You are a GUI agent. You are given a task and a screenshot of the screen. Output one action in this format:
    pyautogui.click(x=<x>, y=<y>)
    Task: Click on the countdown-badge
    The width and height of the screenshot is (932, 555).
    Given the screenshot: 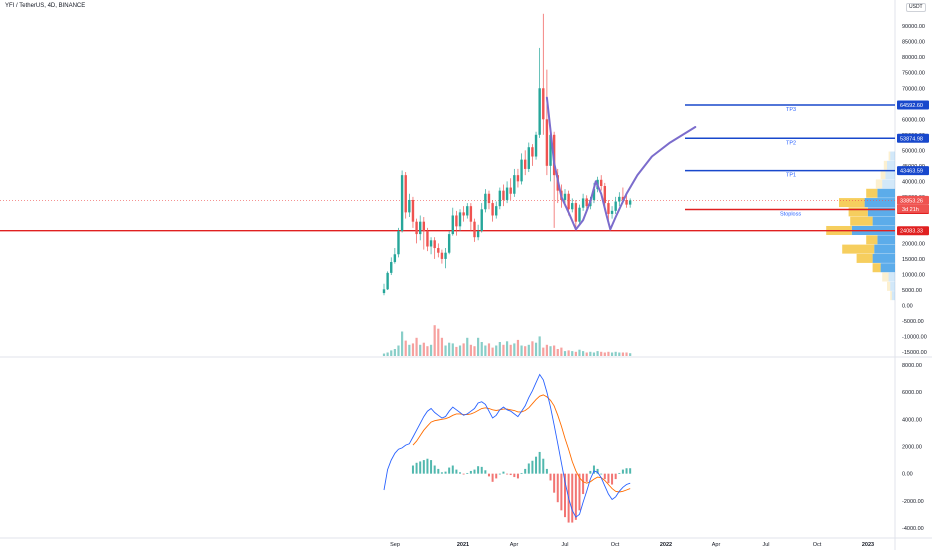 What is the action you would take?
    pyautogui.click(x=913, y=208)
    